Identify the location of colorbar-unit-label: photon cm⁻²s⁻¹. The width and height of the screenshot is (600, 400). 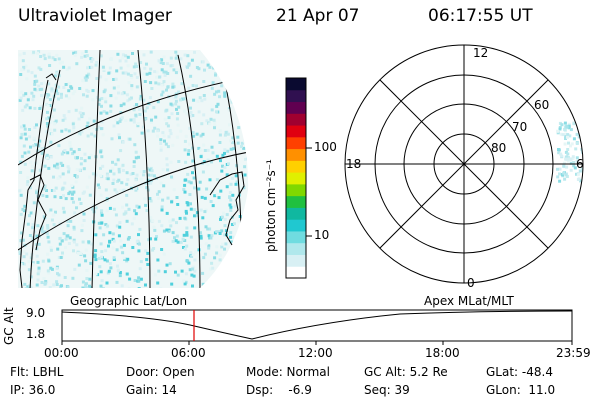
(271, 205).